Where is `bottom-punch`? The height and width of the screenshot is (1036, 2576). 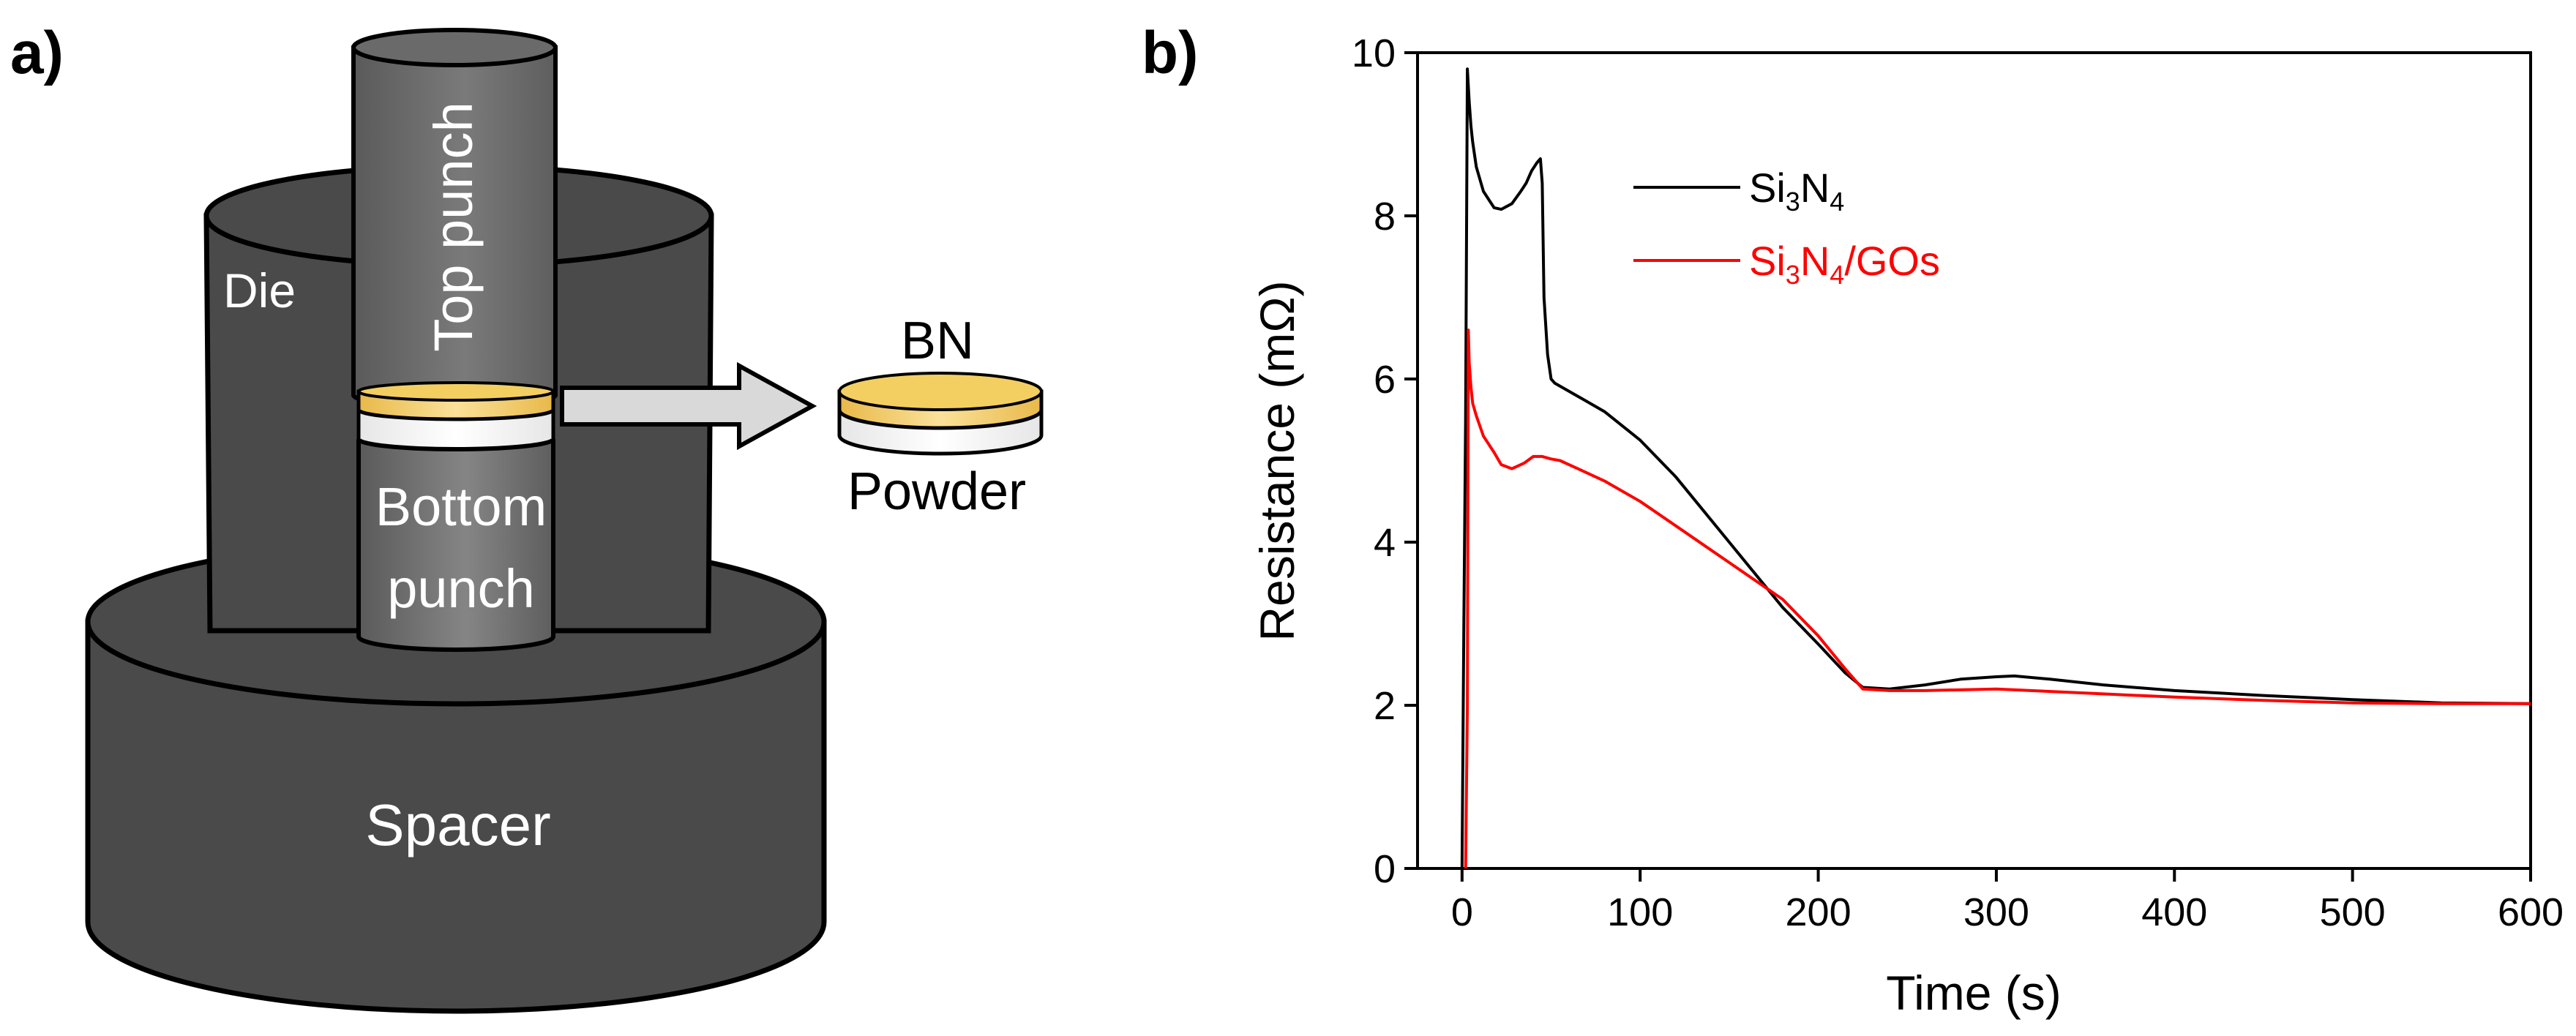 bottom-punch is located at coordinates (455, 545).